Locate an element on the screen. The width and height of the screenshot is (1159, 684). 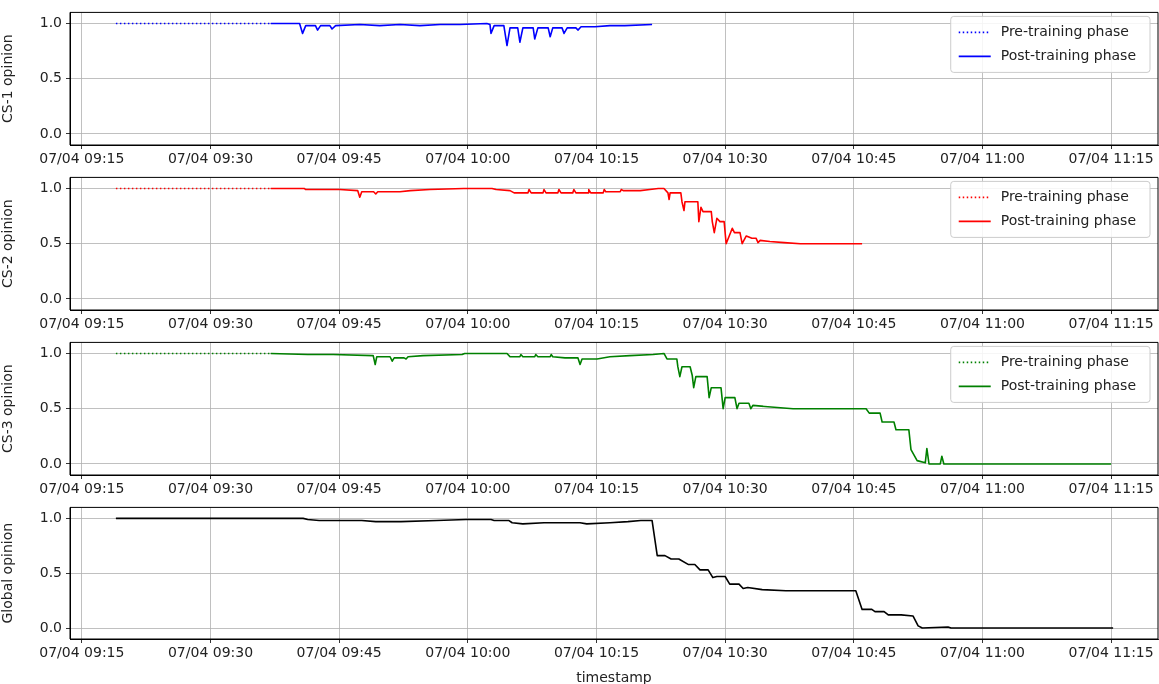
y-axis-title: CS-1 opinion is located at coordinates (8, 79).